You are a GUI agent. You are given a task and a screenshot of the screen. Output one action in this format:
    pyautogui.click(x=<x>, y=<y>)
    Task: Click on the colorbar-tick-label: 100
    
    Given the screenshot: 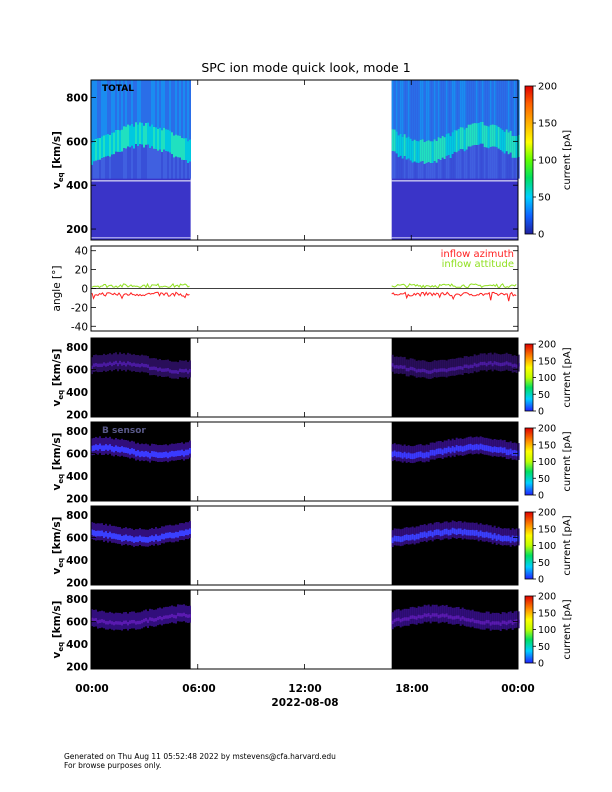 What is the action you would take?
    pyautogui.click(x=547, y=546)
    